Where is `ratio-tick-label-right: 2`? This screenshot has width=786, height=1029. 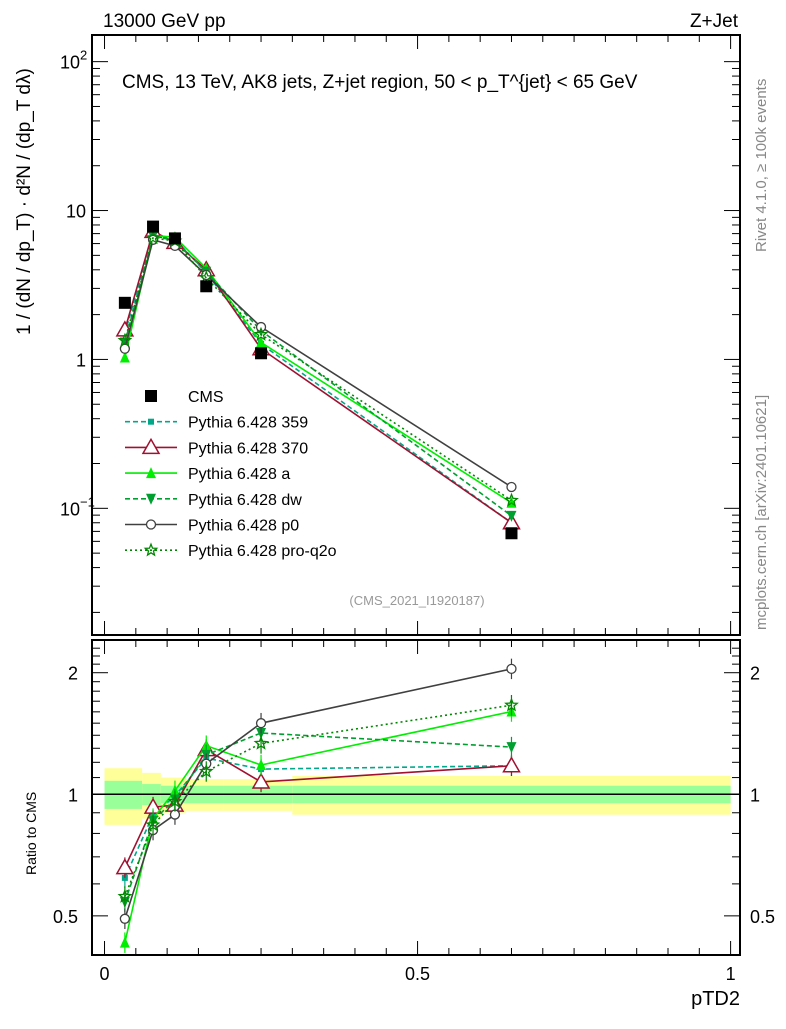 ratio-tick-label-right: 2 is located at coordinates (755, 674).